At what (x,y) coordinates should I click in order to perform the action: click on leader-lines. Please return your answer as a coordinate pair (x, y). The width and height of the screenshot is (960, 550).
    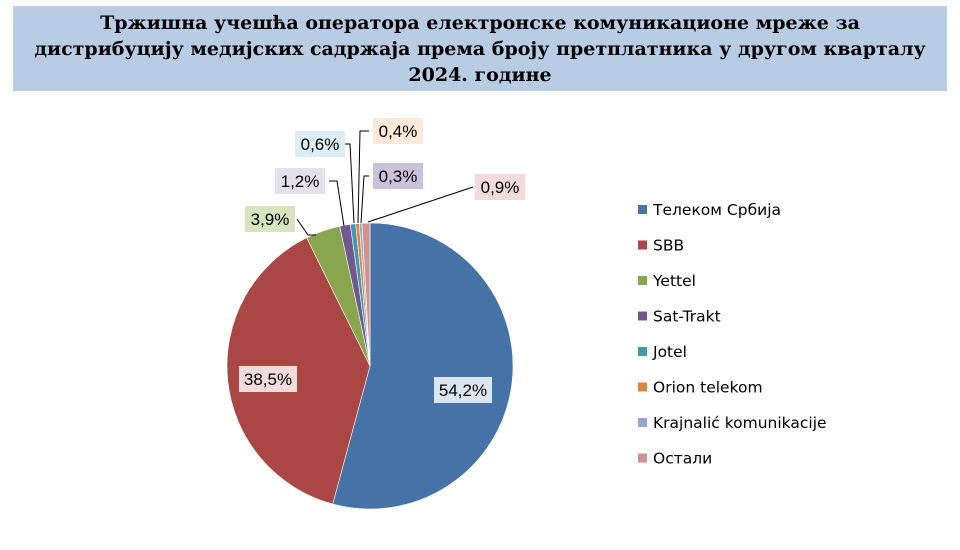
    Looking at the image, I should click on (385, 183).